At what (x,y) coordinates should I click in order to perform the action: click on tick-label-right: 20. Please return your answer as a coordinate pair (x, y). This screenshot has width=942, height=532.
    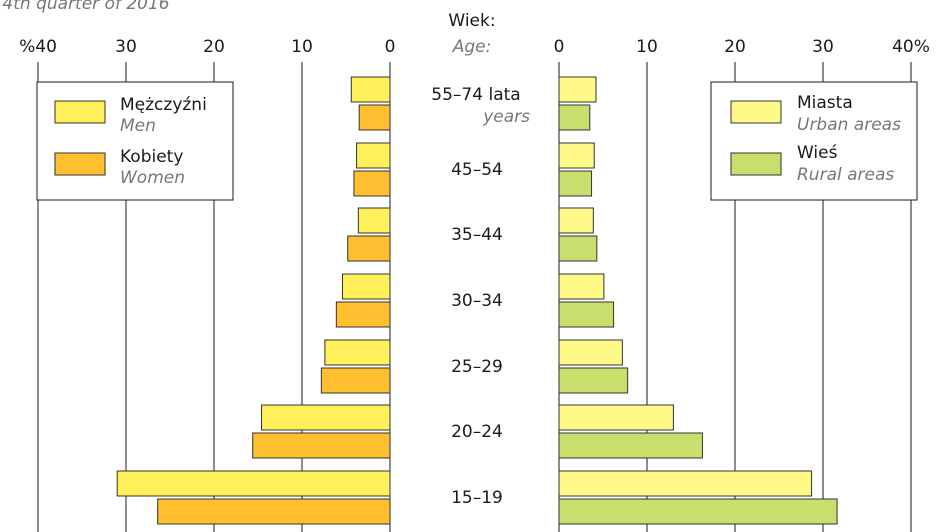
    Looking at the image, I should click on (735, 47).